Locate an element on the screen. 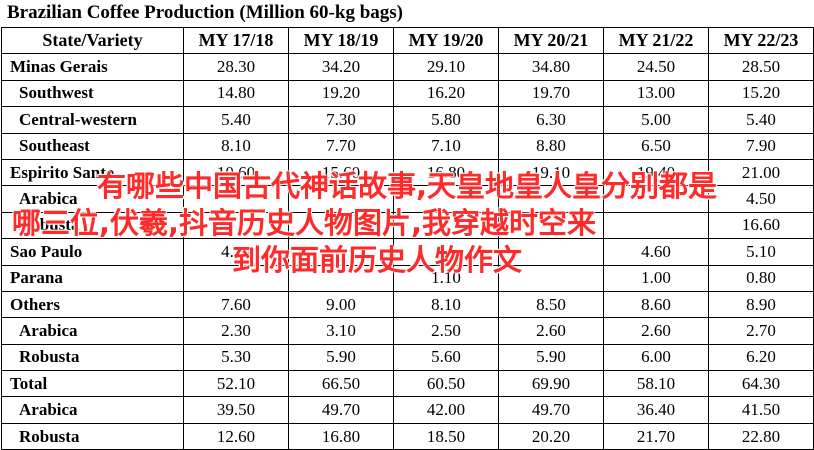 Image resolution: width=814 pixels, height=450 pixels. table-cell: 6.20 is located at coordinates (761, 357).